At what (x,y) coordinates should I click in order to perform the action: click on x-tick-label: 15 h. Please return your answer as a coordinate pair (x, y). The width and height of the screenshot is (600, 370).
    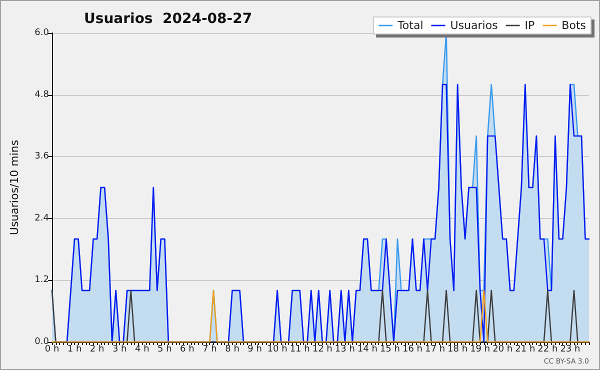
    Looking at the image, I should click on (390, 349).